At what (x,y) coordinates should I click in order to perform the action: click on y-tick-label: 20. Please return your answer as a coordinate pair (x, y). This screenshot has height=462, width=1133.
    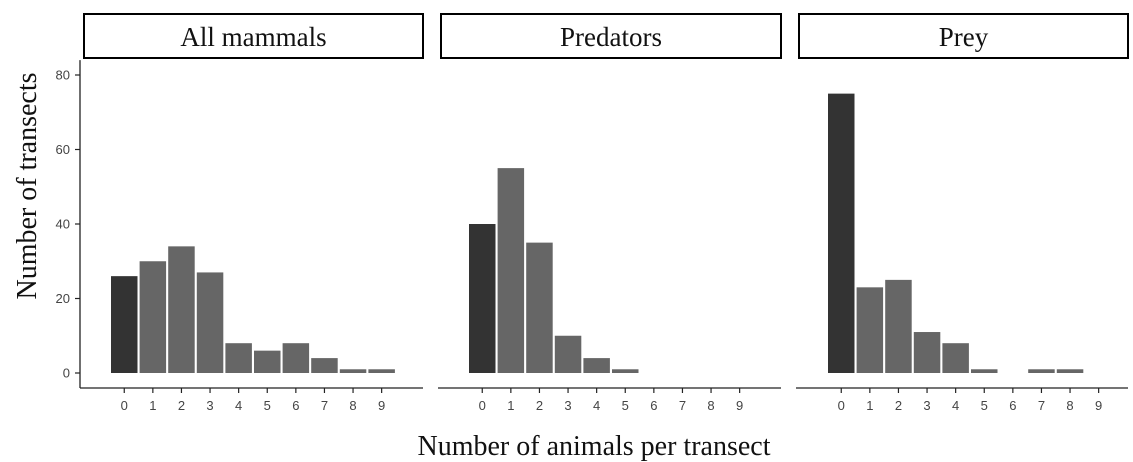
    Looking at the image, I should click on (63, 298).